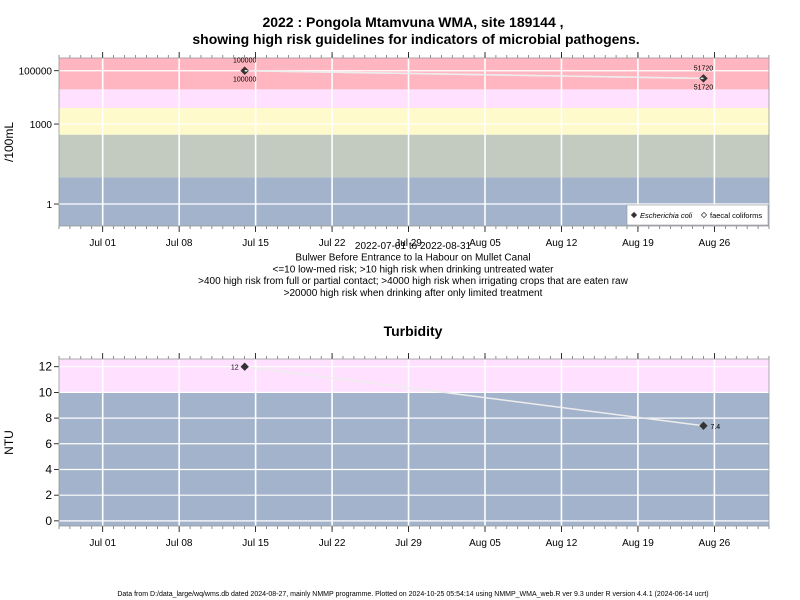  What do you see at coordinates (46, 392) in the screenshot?
I see `y-tick-label: 10` at bounding box center [46, 392].